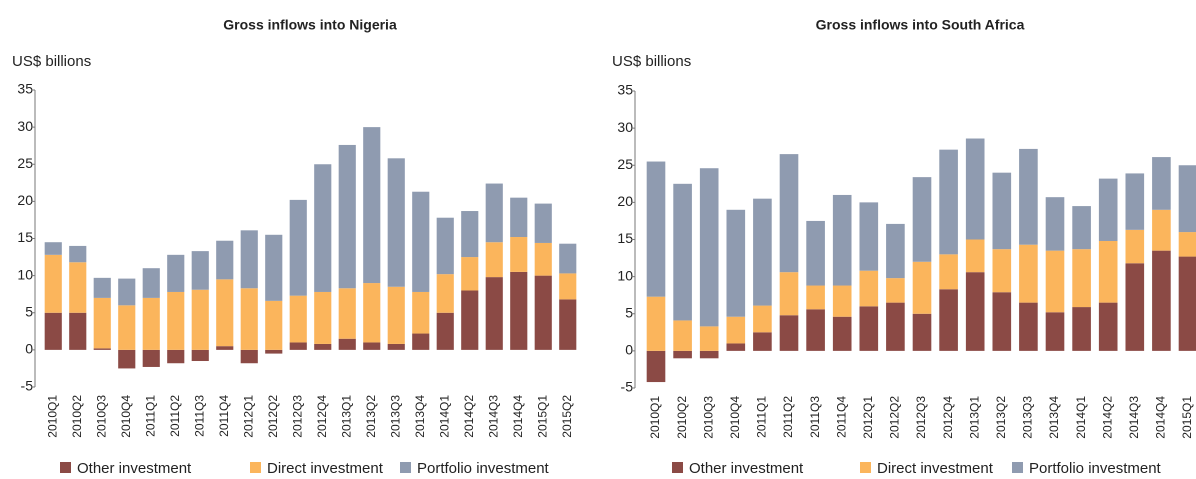 Image resolution: width=1196 pixels, height=479 pixels. Describe the element at coordinates (651, 61) in the screenshot. I see `y-axis-label: US$ billions` at that location.